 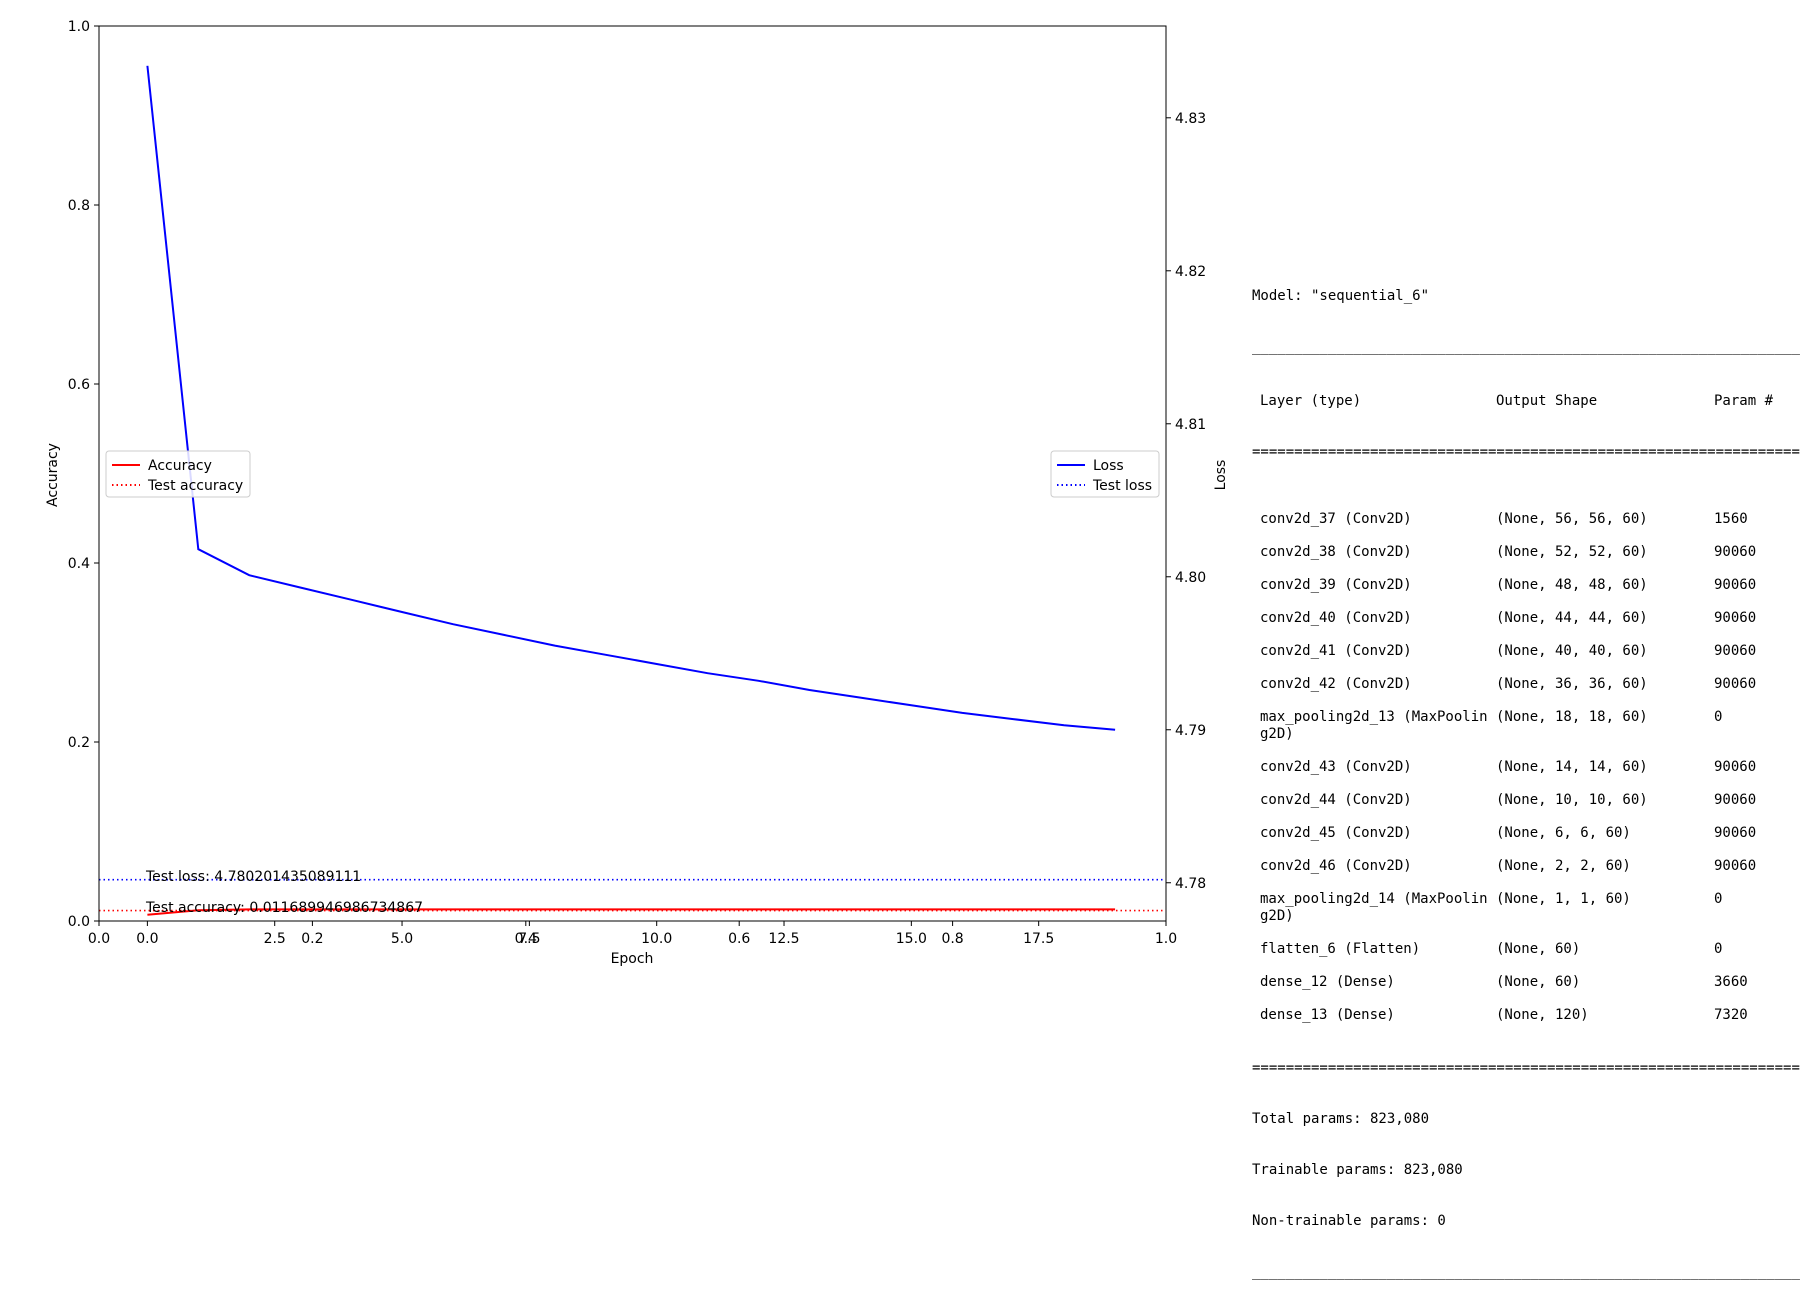 I want to click on y-tick-label-left: 0.4, so click(x=79, y=564).